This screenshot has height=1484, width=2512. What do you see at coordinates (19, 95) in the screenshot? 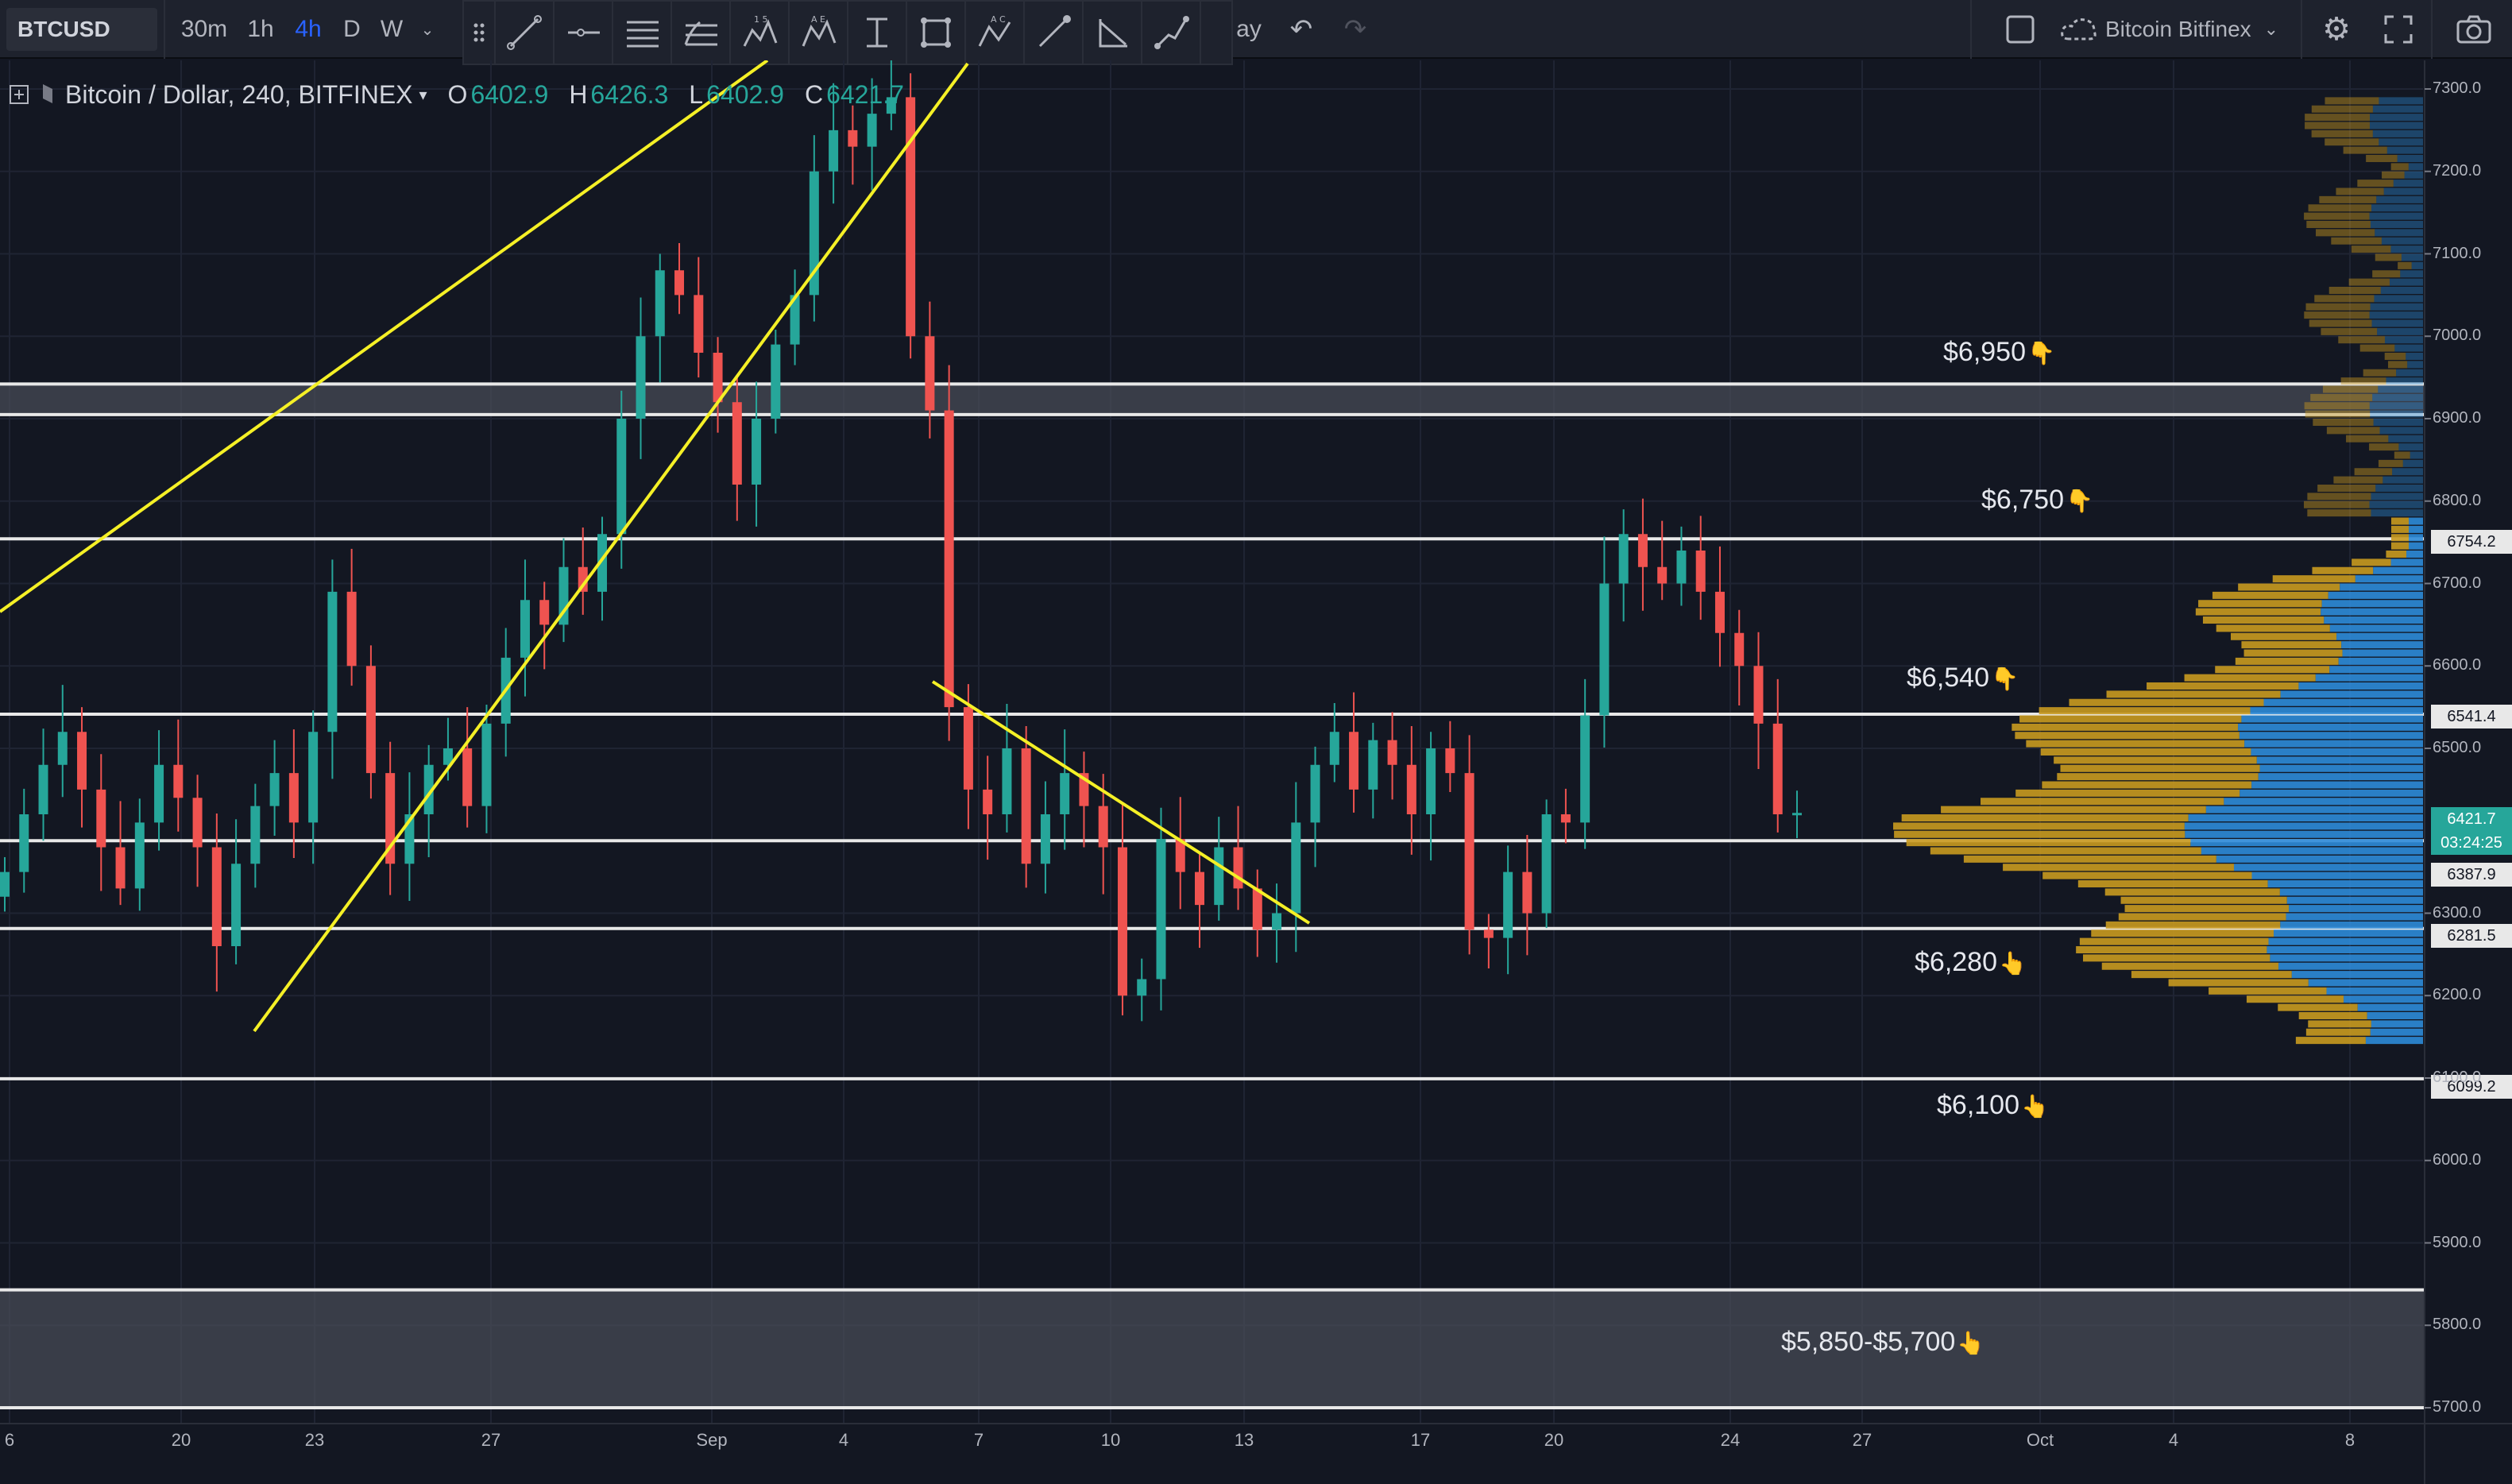
I see `expand-icon` at bounding box center [19, 95].